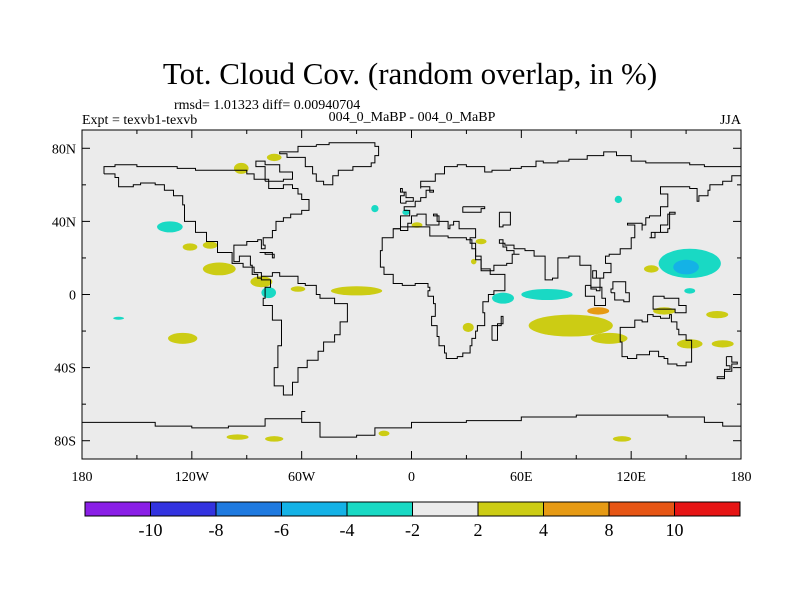 The height and width of the screenshot is (600, 800). Describe the element at coordinates (192, 477) in the screenshot. I see `x-tick-label: 120W` at that location.